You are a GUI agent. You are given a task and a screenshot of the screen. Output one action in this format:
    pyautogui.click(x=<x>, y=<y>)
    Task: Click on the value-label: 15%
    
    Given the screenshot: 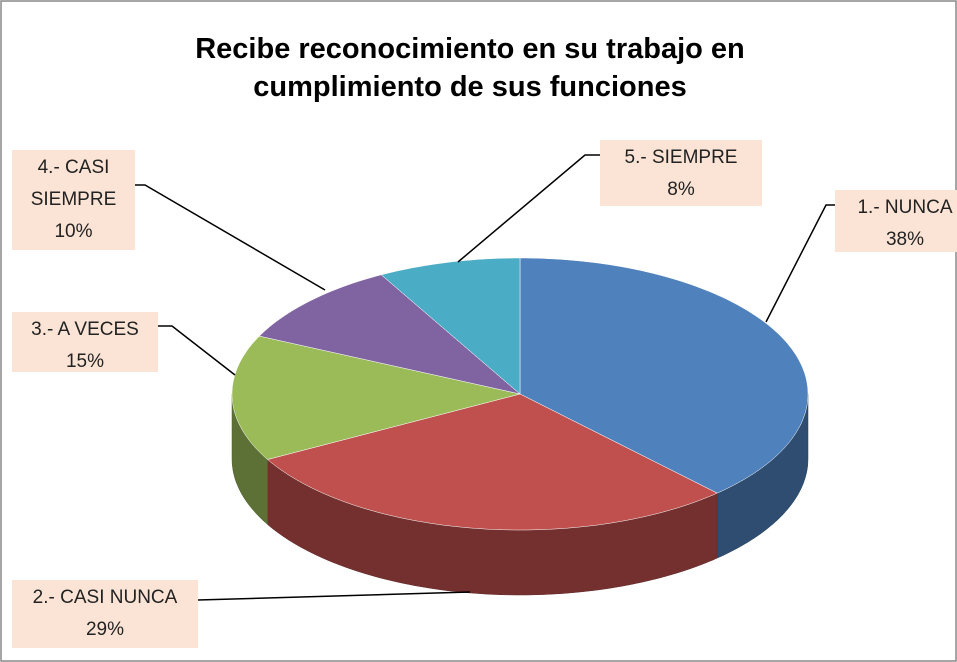 What is the action you would take?
    pyautogui.click(x=85, y=361)
    